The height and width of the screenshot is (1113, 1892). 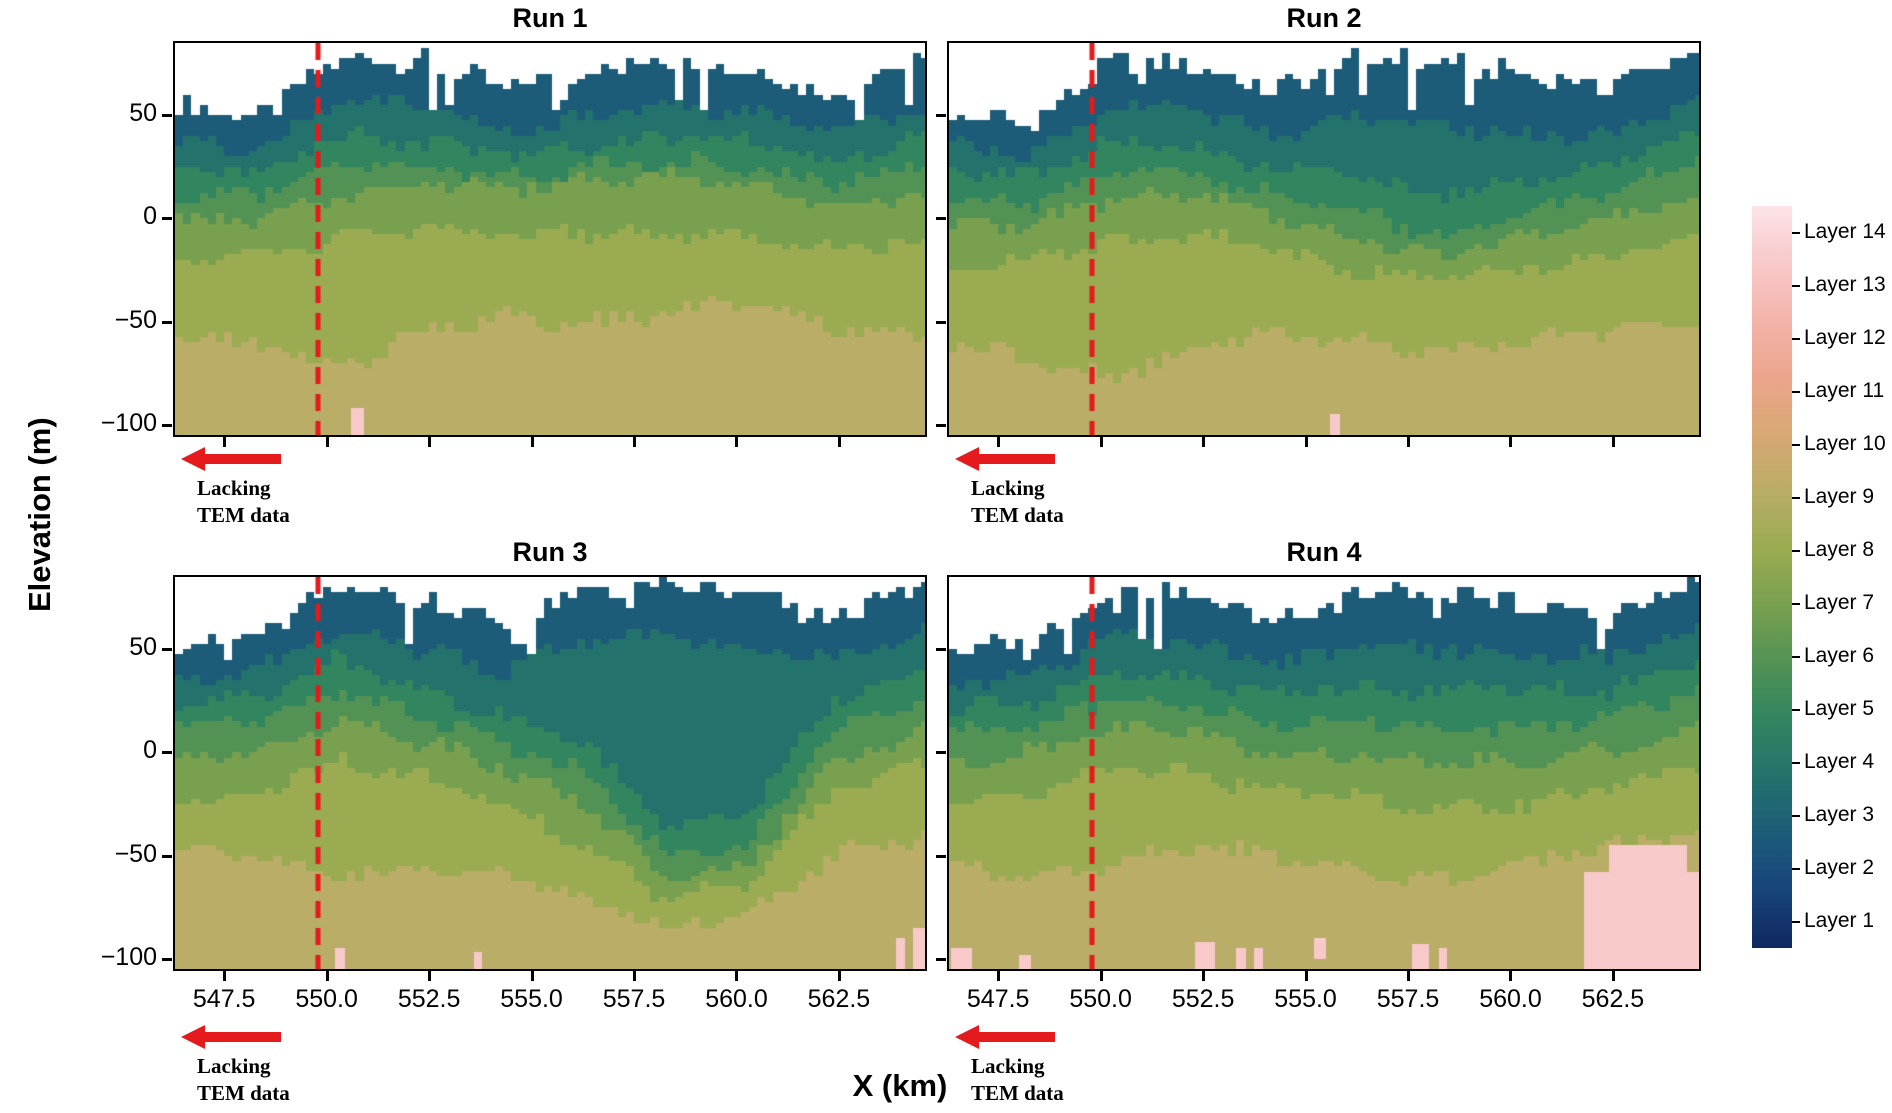 What do you see at coordinates (900, 1085) in the screenshot?
I see `x-axis-label: X (km)` at bounding box center [900, 1085].